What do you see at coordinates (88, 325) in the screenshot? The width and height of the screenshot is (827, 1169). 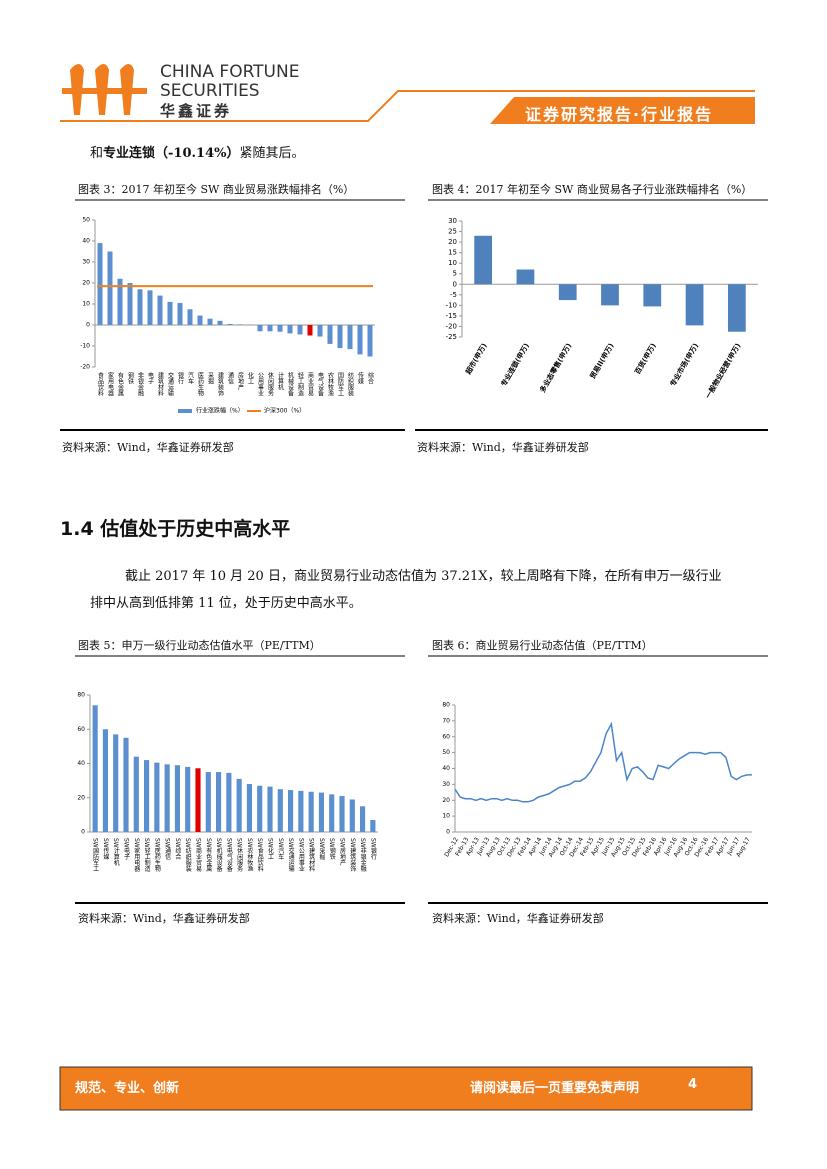 I see `y-tick-label: 0` at bounding box center [88, 325].